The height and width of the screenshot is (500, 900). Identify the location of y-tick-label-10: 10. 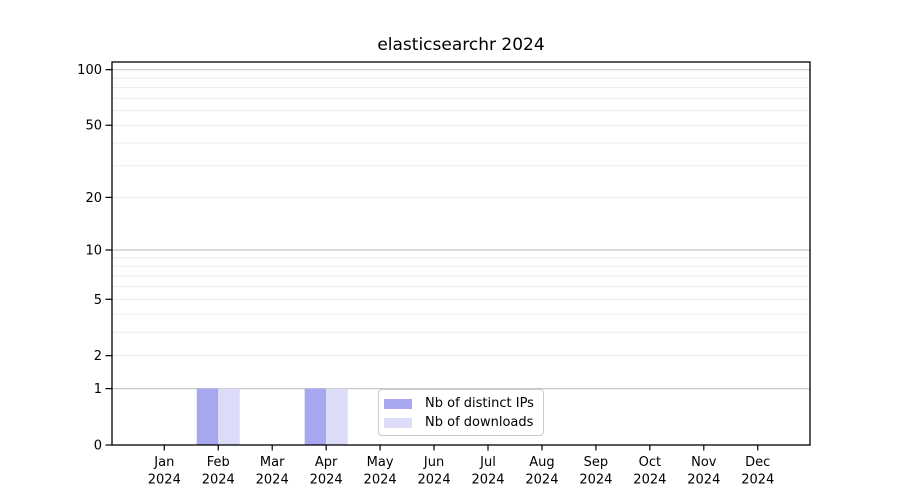
(93, 250).